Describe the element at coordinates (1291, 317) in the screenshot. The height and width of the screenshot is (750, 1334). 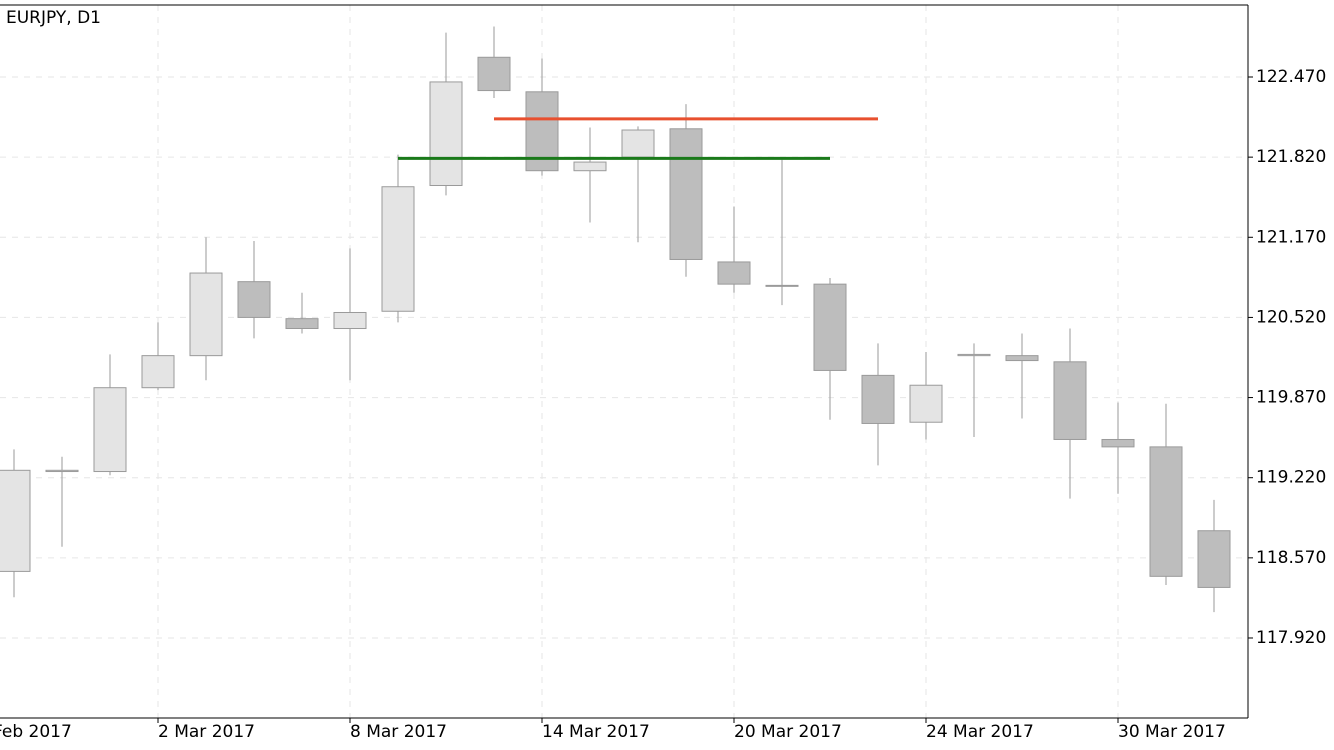
I see `y-tick-label: 120.520` at that location.